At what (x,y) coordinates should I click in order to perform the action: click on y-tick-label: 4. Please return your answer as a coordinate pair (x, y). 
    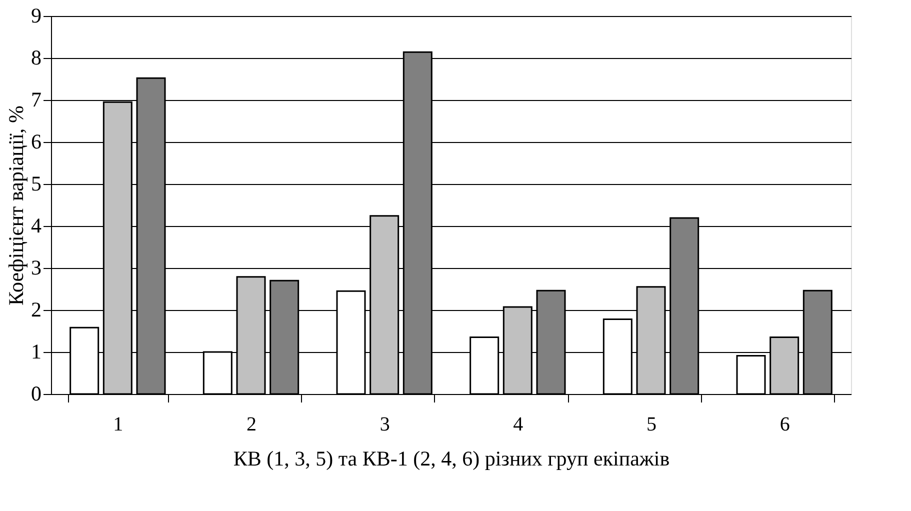
    Looking at the image, I should click on (36, 226).